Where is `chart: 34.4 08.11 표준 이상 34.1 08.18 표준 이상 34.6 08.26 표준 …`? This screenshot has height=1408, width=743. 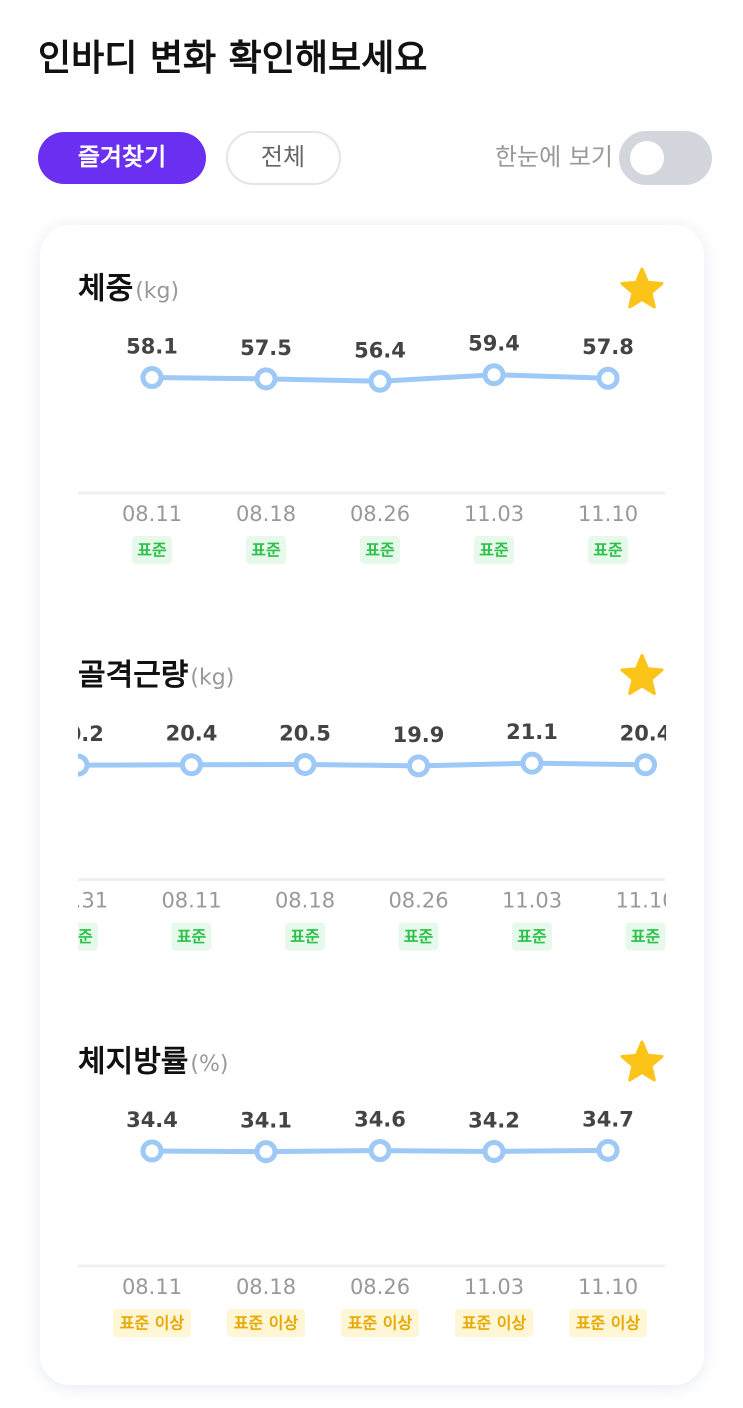
chart: 34.4 08.11 표준 이상 34.1 08.18 표준 이상 34.6 08.26 표준 … is located at coordinates (371, 1222).